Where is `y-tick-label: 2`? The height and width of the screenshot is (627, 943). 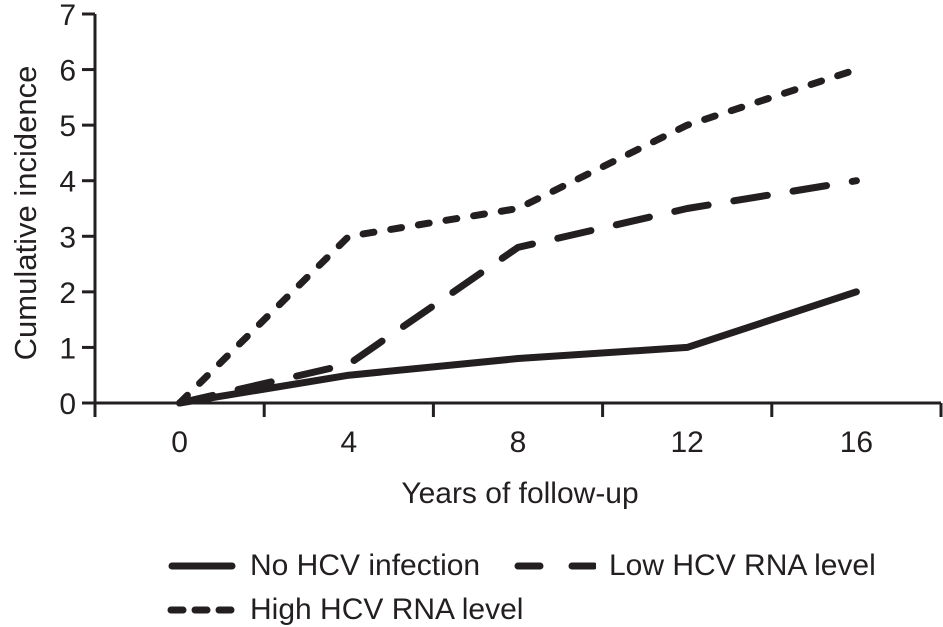
y-tick-label: 2 is located at coordinates (67, 293).